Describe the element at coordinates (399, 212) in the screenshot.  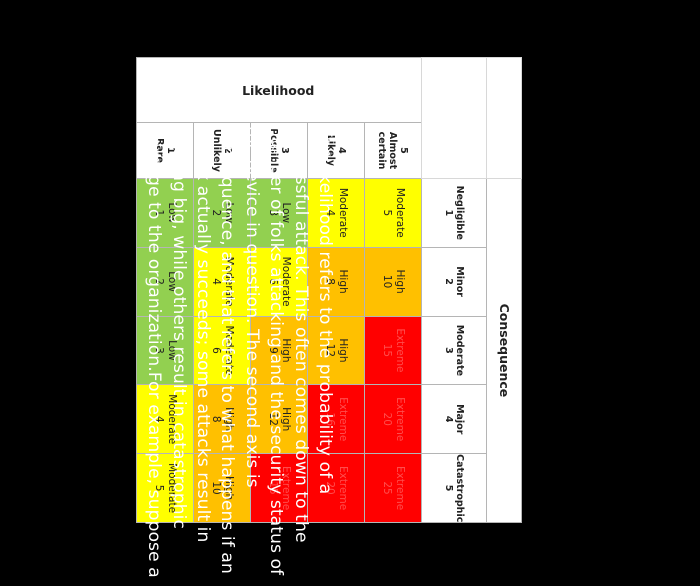
I see `risk-rating-label: Moderate` at that location.